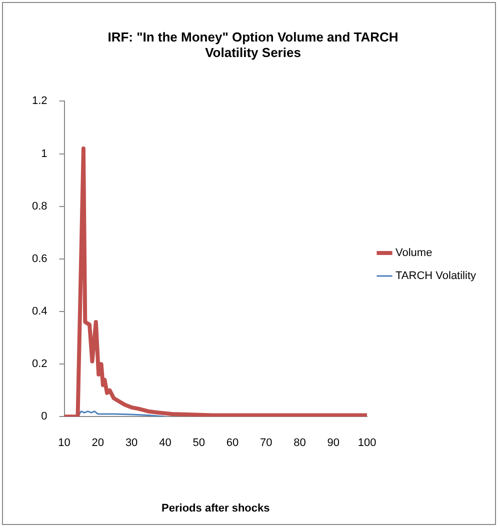 The width and height of the screenshot is (500, 529). I want to click on x-tick-label: 40, so click(165, 443).